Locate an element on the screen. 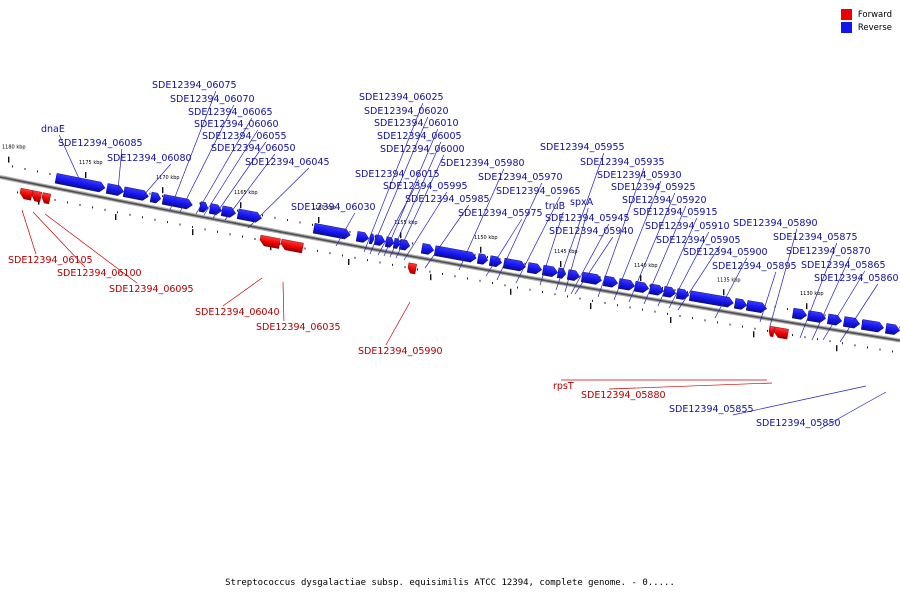 This screenshot has width=900, height=600. gene-label: SDE12394_06060 is located at coordinates (236, 124).